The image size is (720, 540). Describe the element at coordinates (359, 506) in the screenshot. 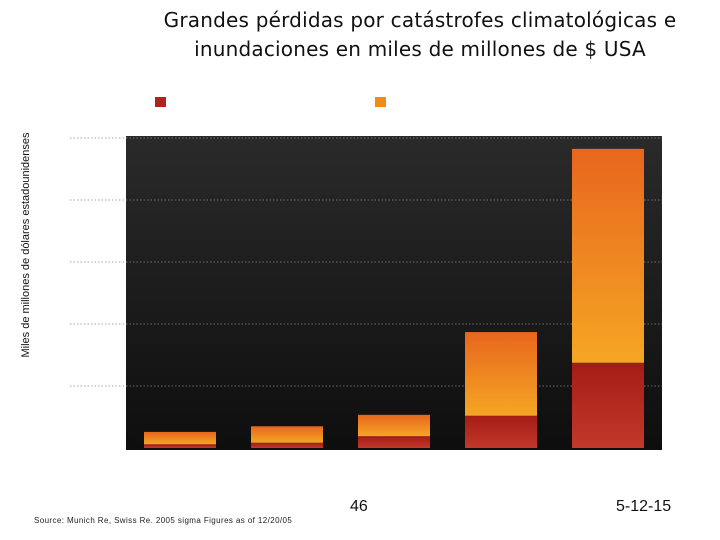

I see `page-number: 46` at that location.